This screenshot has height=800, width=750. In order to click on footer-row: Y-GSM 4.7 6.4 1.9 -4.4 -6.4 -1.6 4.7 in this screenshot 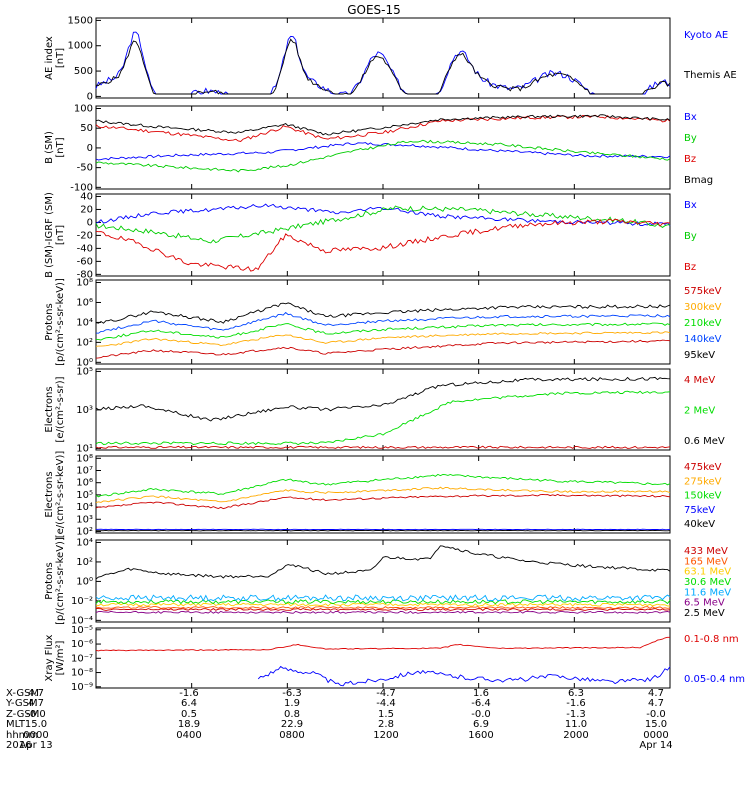, I will do `click(378, 704)`.